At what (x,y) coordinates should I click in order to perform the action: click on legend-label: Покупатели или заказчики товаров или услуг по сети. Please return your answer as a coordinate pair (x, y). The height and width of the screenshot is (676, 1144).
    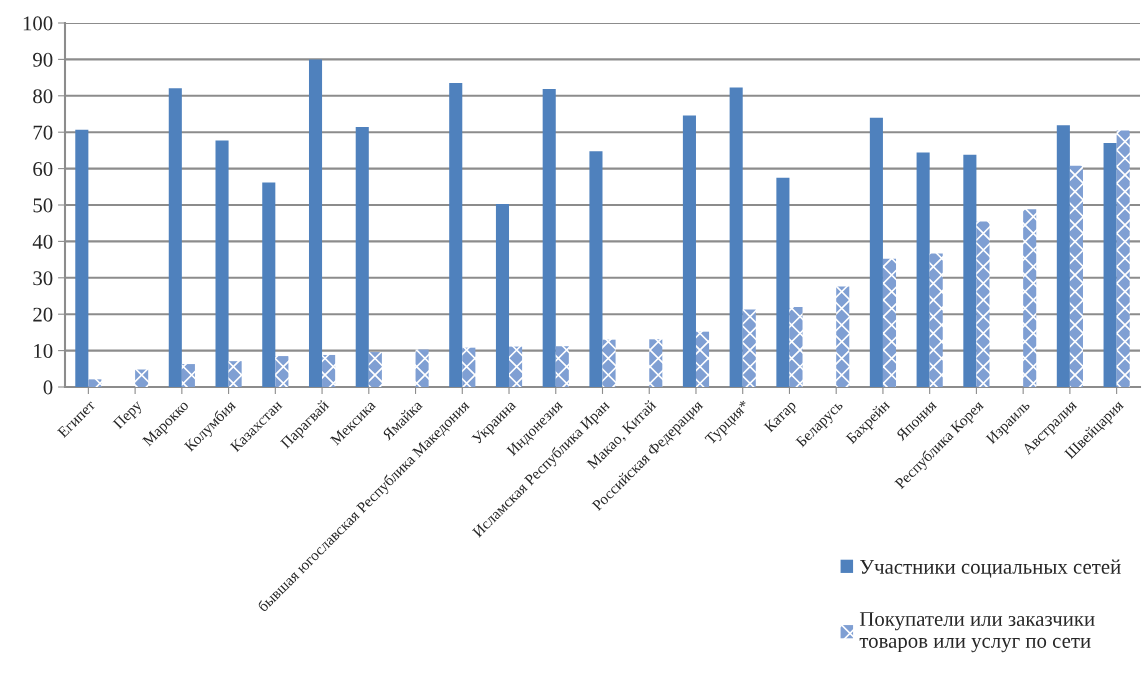
    Looking at the image, I should click on (977, 632).